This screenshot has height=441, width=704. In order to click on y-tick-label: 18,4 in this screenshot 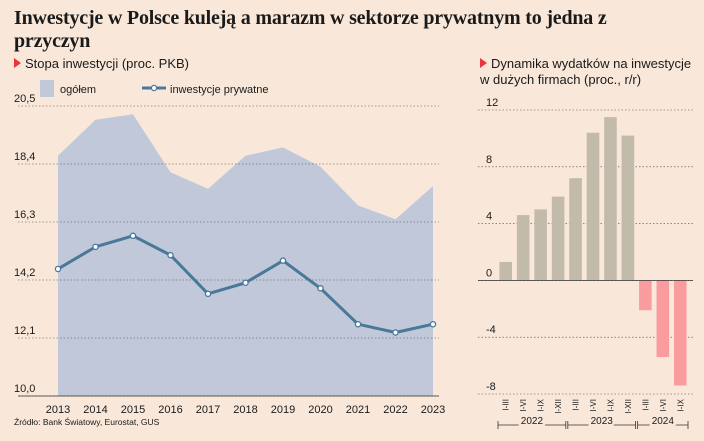, I will do `click(24, 157)`.